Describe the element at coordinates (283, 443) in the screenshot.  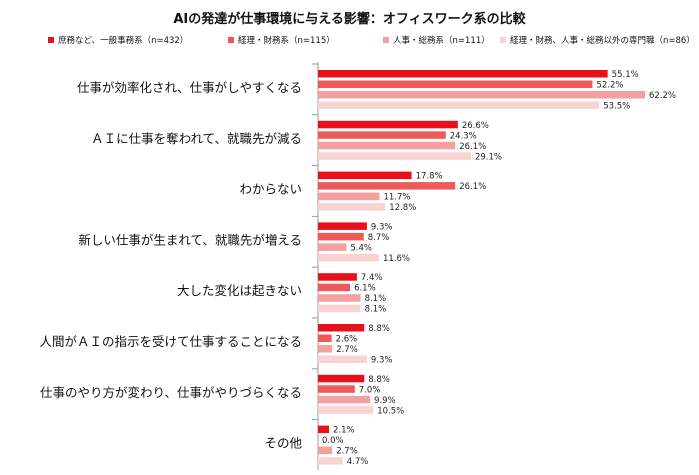
I see `category-label: その他` at that location.